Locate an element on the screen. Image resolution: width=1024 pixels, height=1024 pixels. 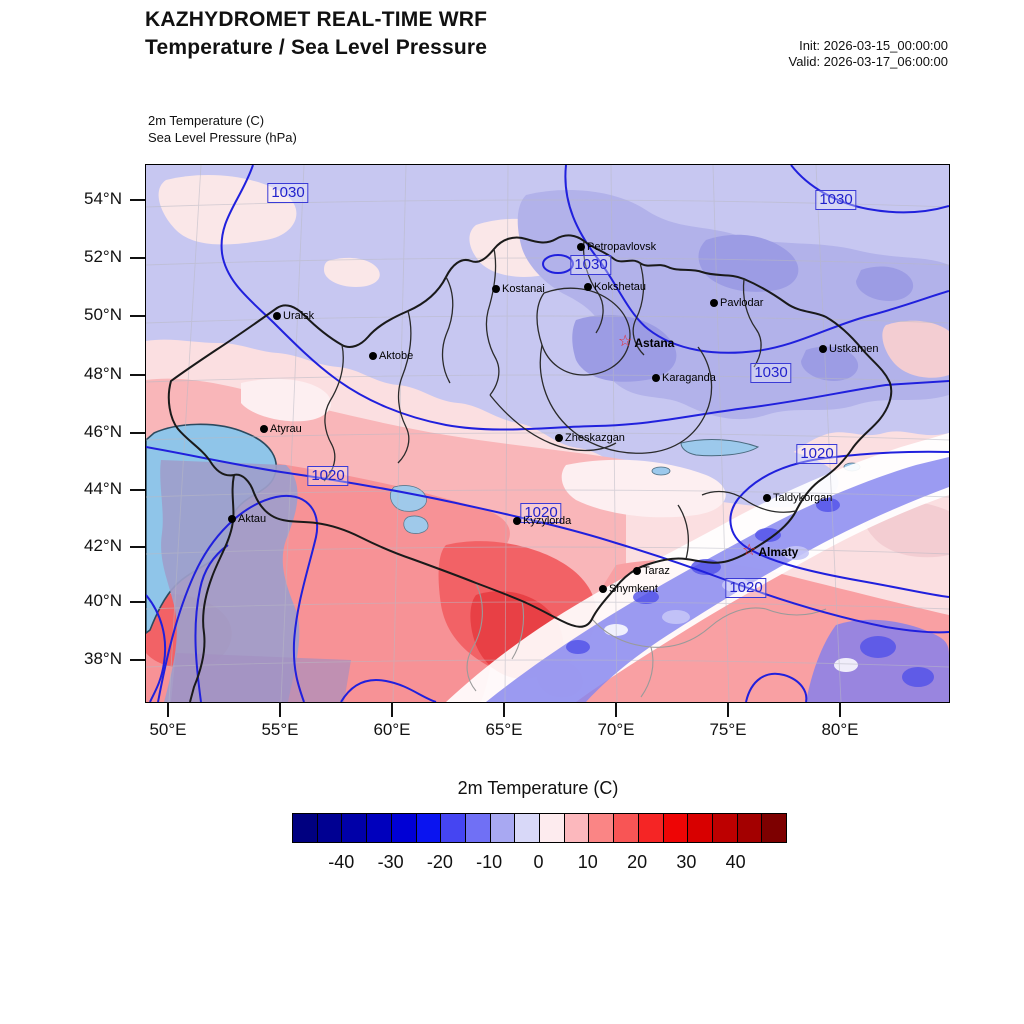
y-axis-label: 46°N is located at coordinates (103, 431).